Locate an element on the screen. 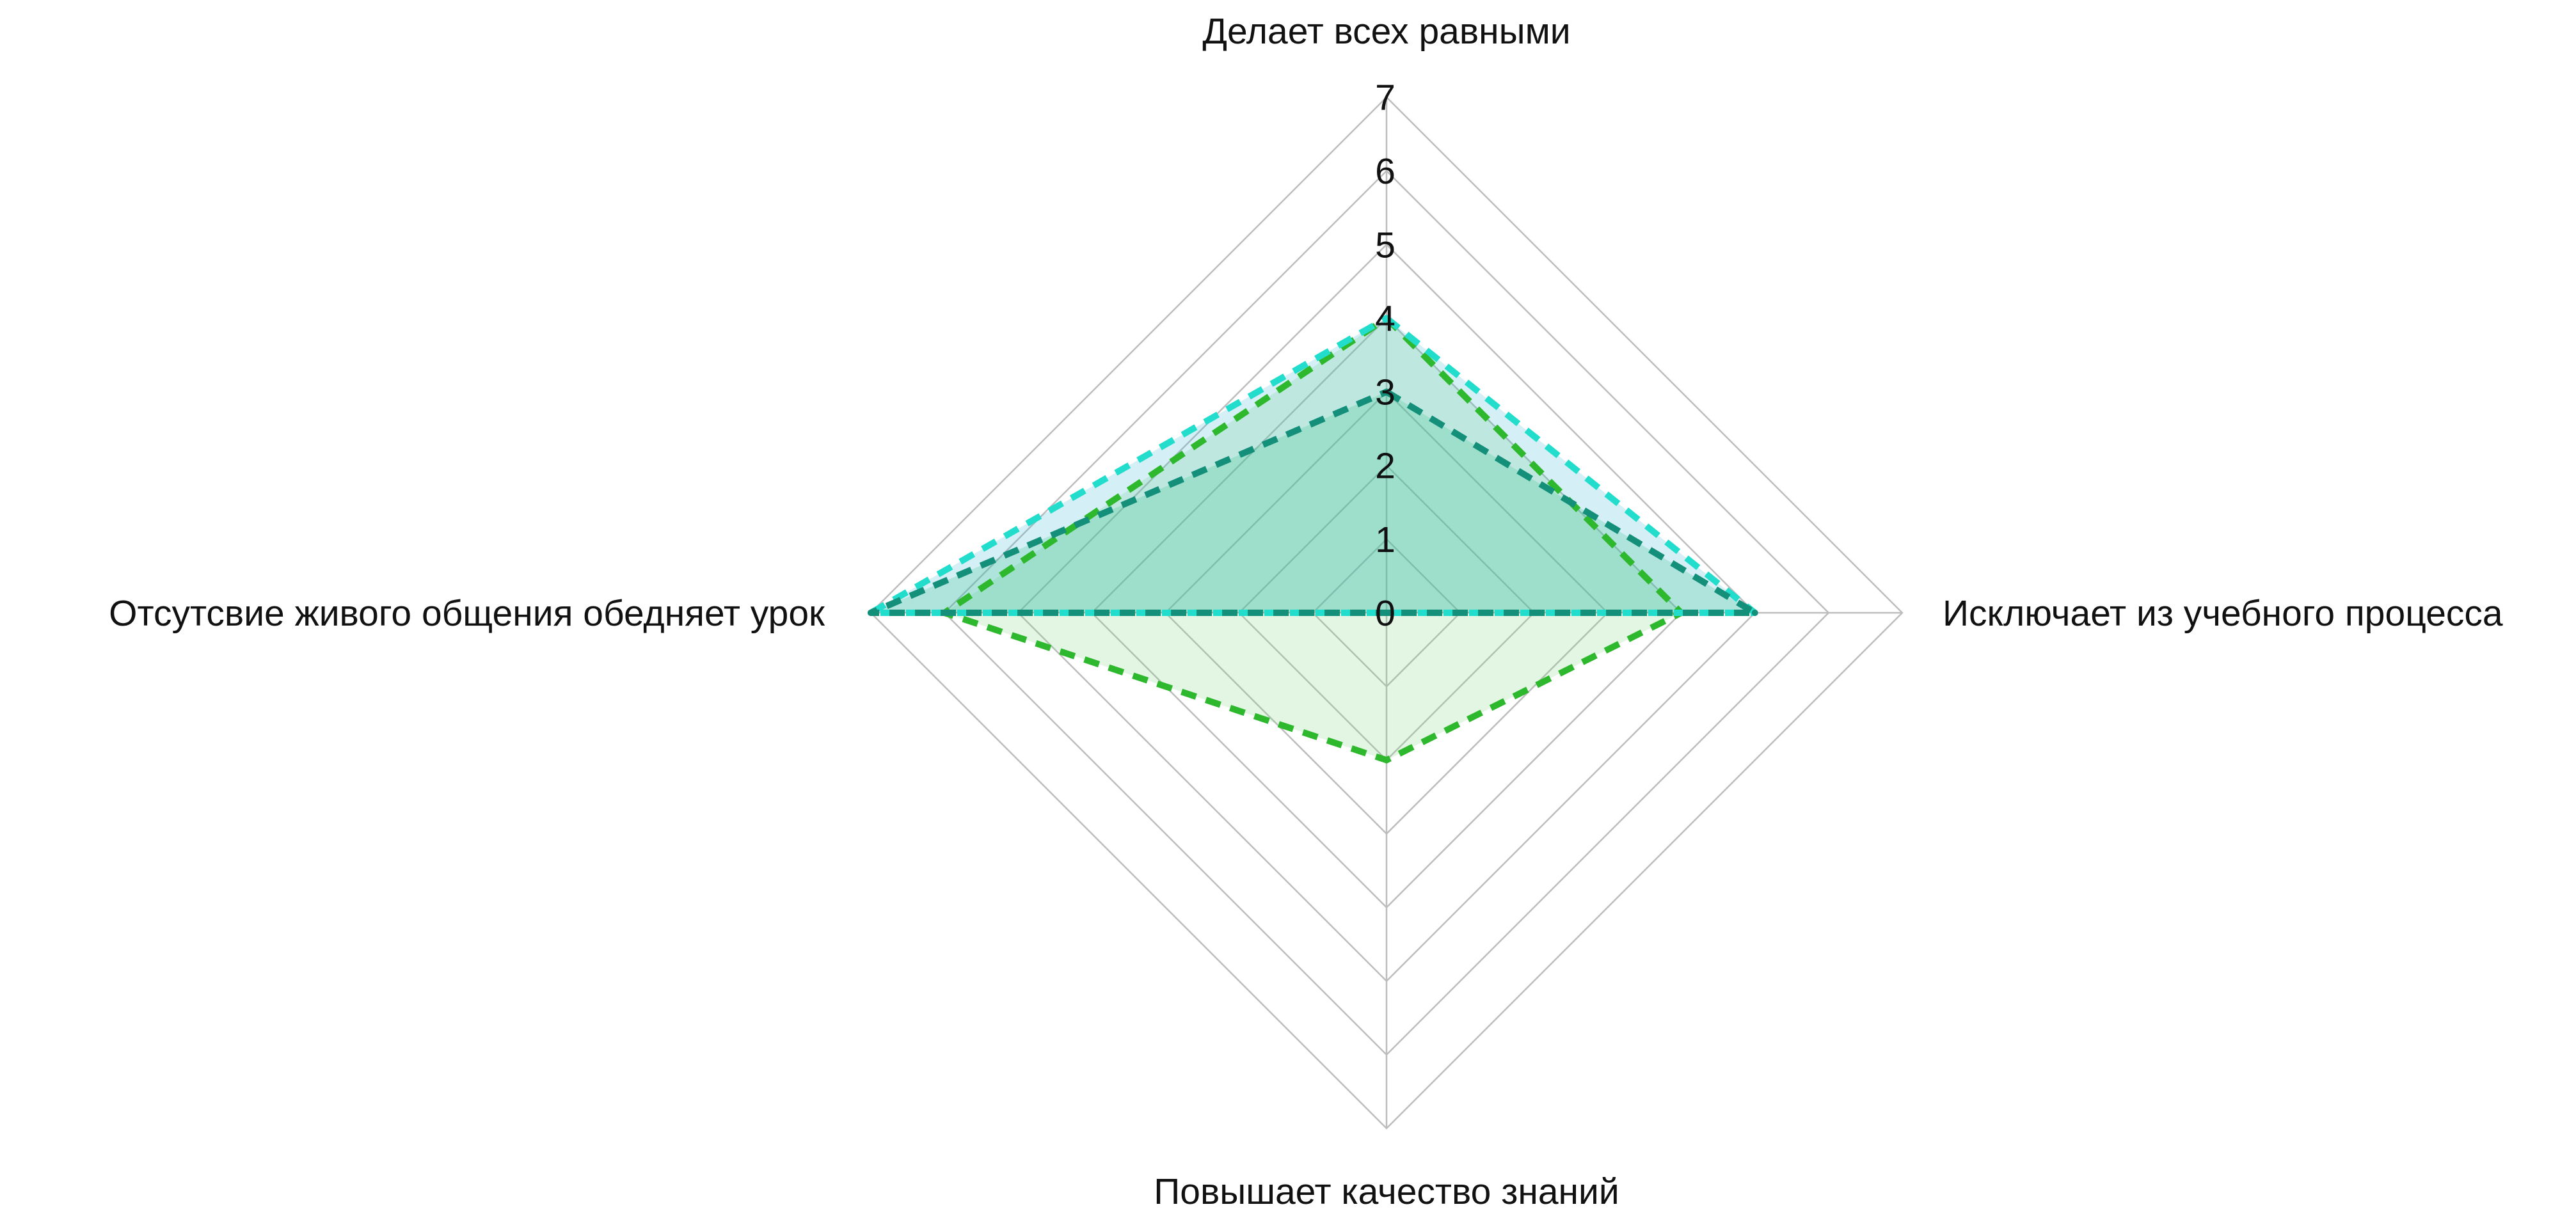 The height and width of the screenshot is (1216, 2576). series-2-area is located at coordinates (1313, 502).